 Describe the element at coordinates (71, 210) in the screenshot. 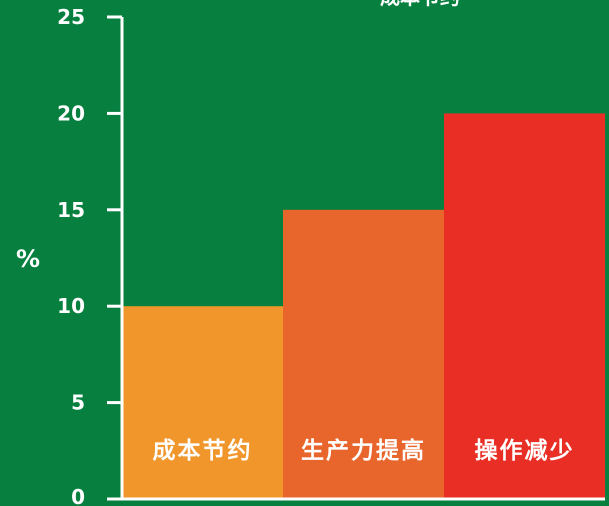

I see `y-tick-label: 15` at that location.